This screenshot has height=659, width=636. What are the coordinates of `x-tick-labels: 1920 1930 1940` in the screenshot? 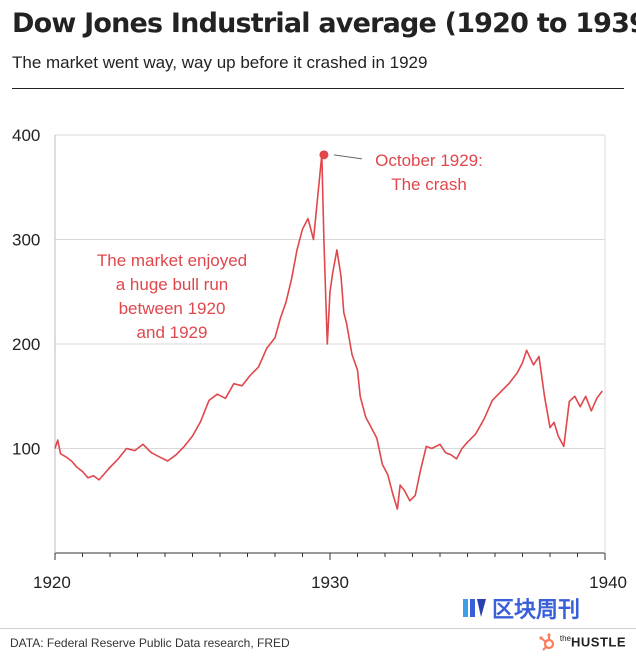 It's located at (330, 582).